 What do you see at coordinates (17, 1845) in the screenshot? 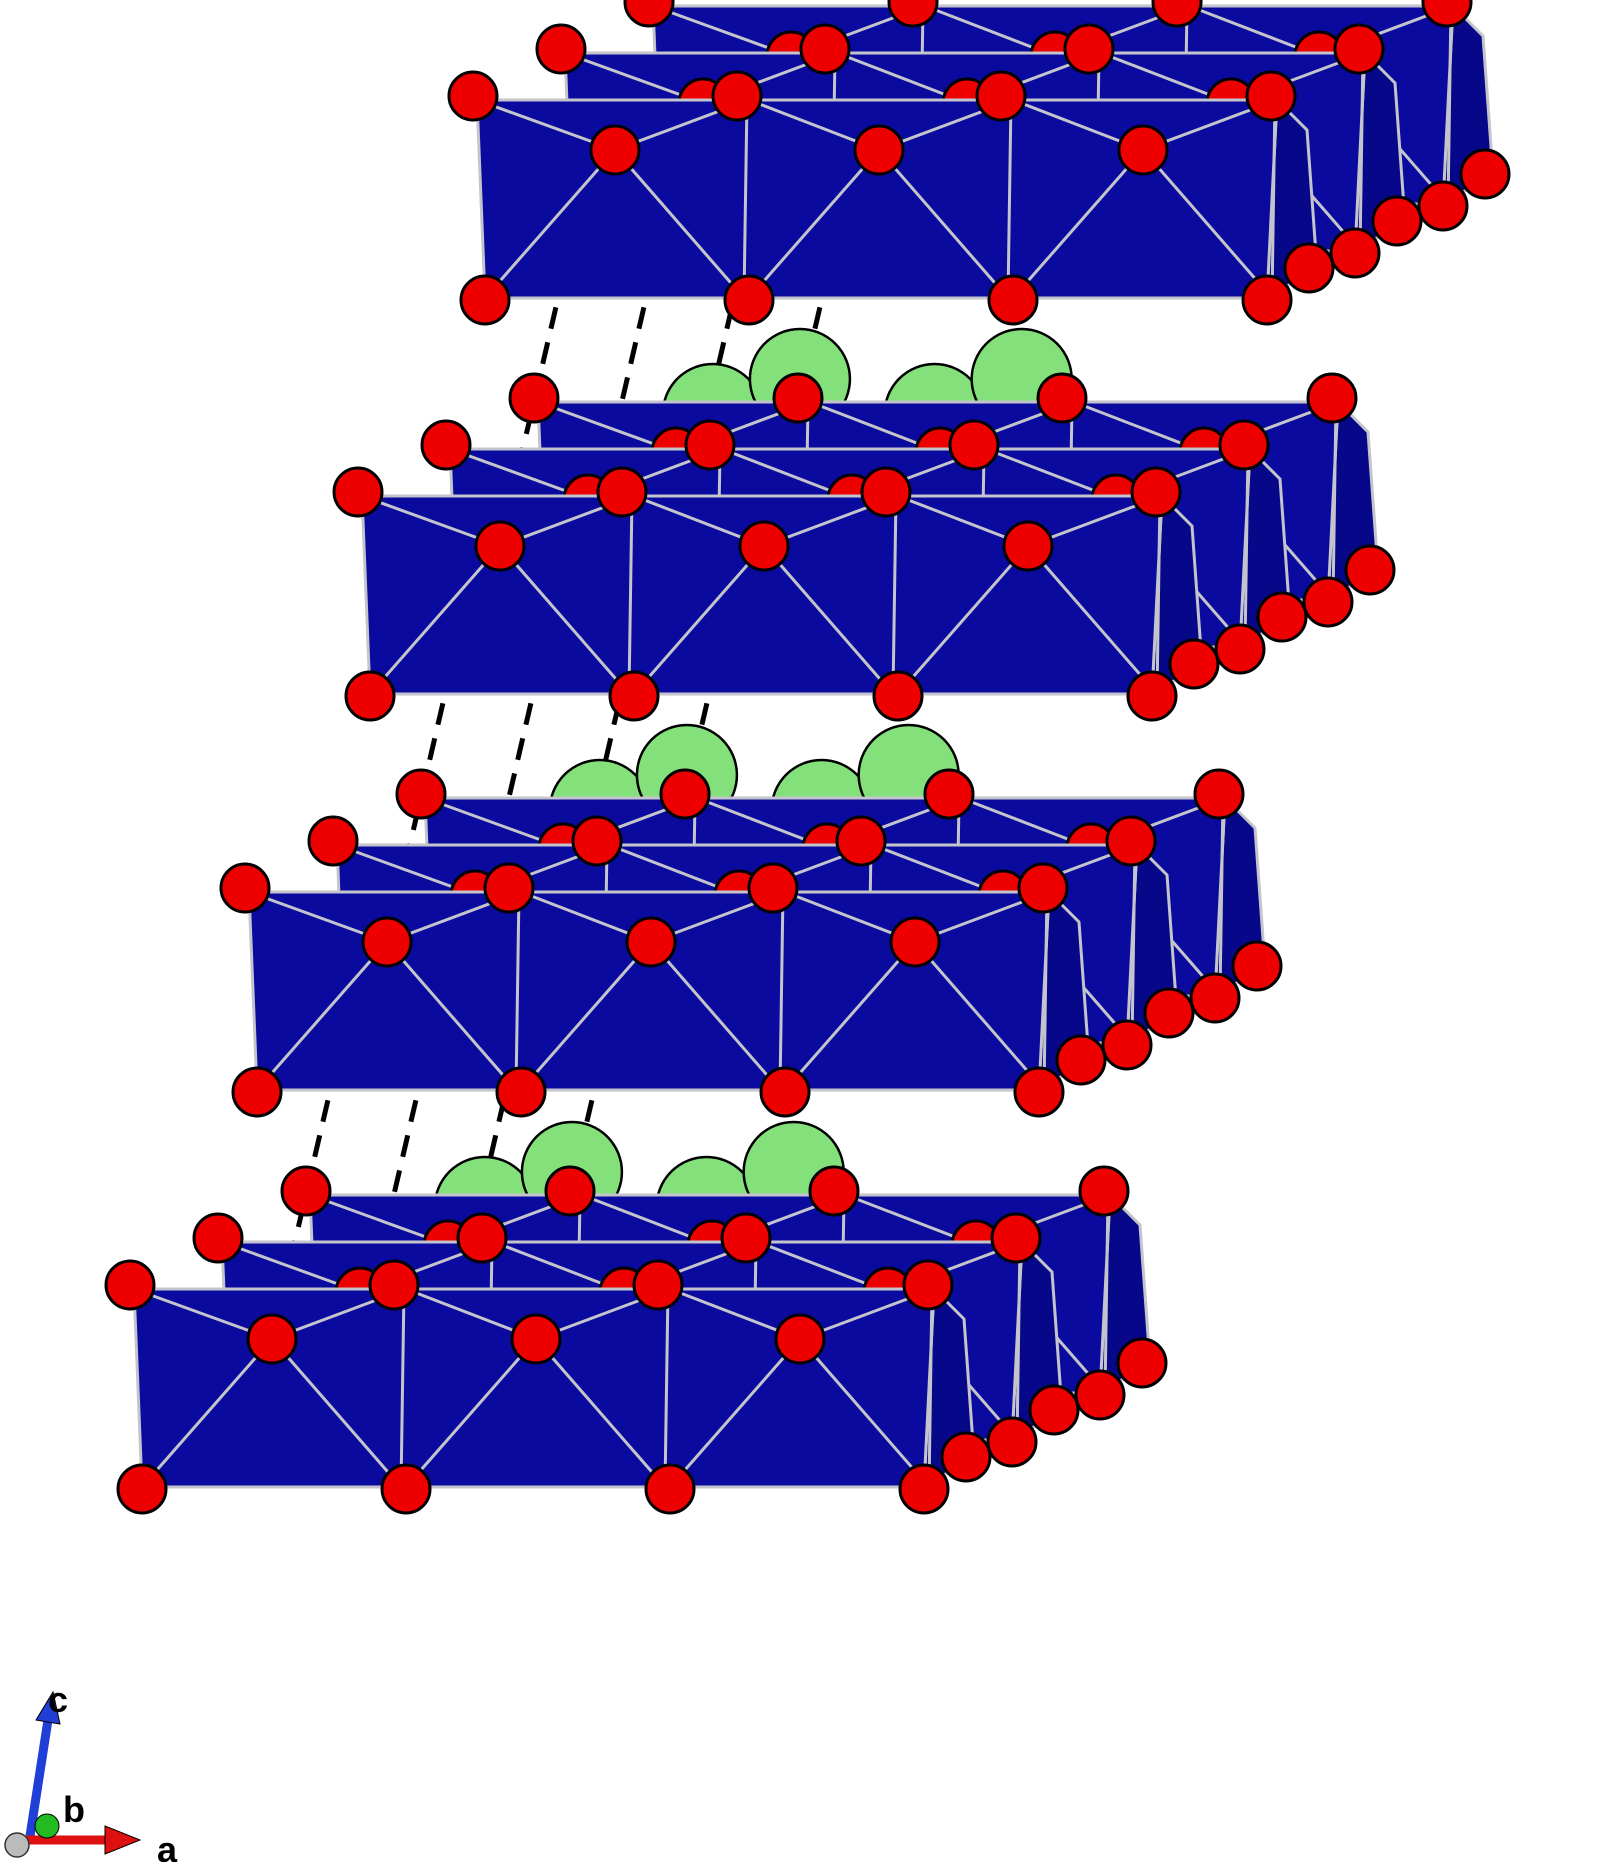
I see `axis-origin` at bounding box center [17, 1845].